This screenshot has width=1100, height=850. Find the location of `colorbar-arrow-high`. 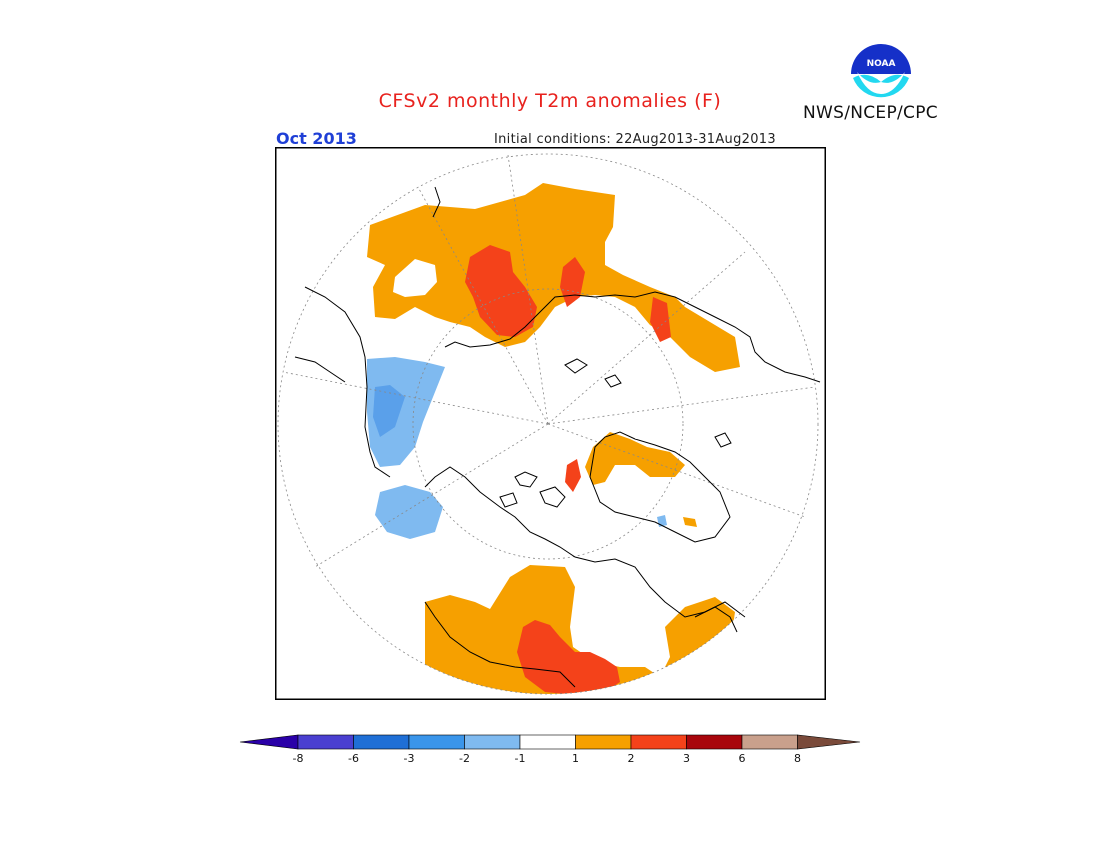

colorbar-arrow-high is located at coordinates (829, 742).